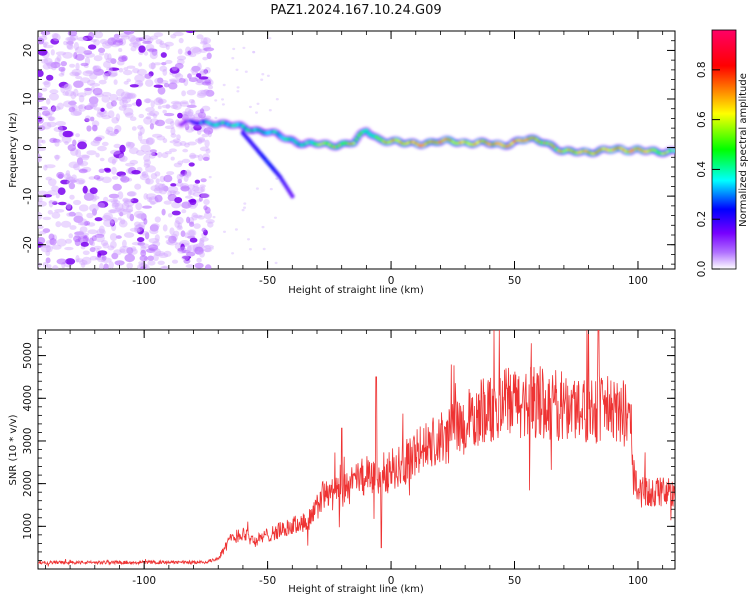 The height and width of the screenshot is (600, 750). I want to click on y-tick-label: 4000, so click(28, 398).